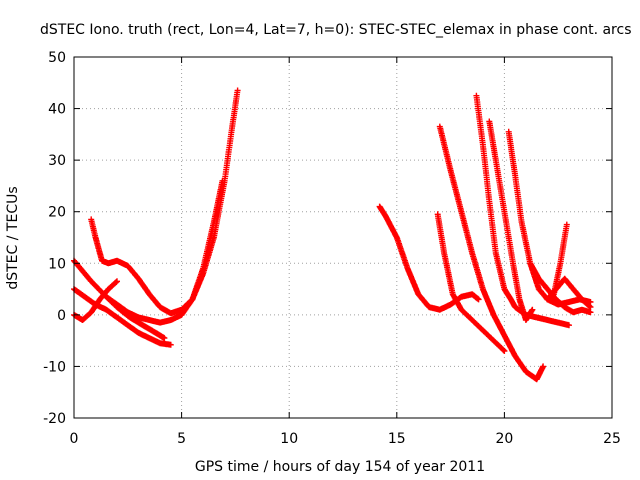  What do you see at coordinates (57, 58) in the screenshot?
I see `y-tick-label: 50` at bounding box center [57, 58].